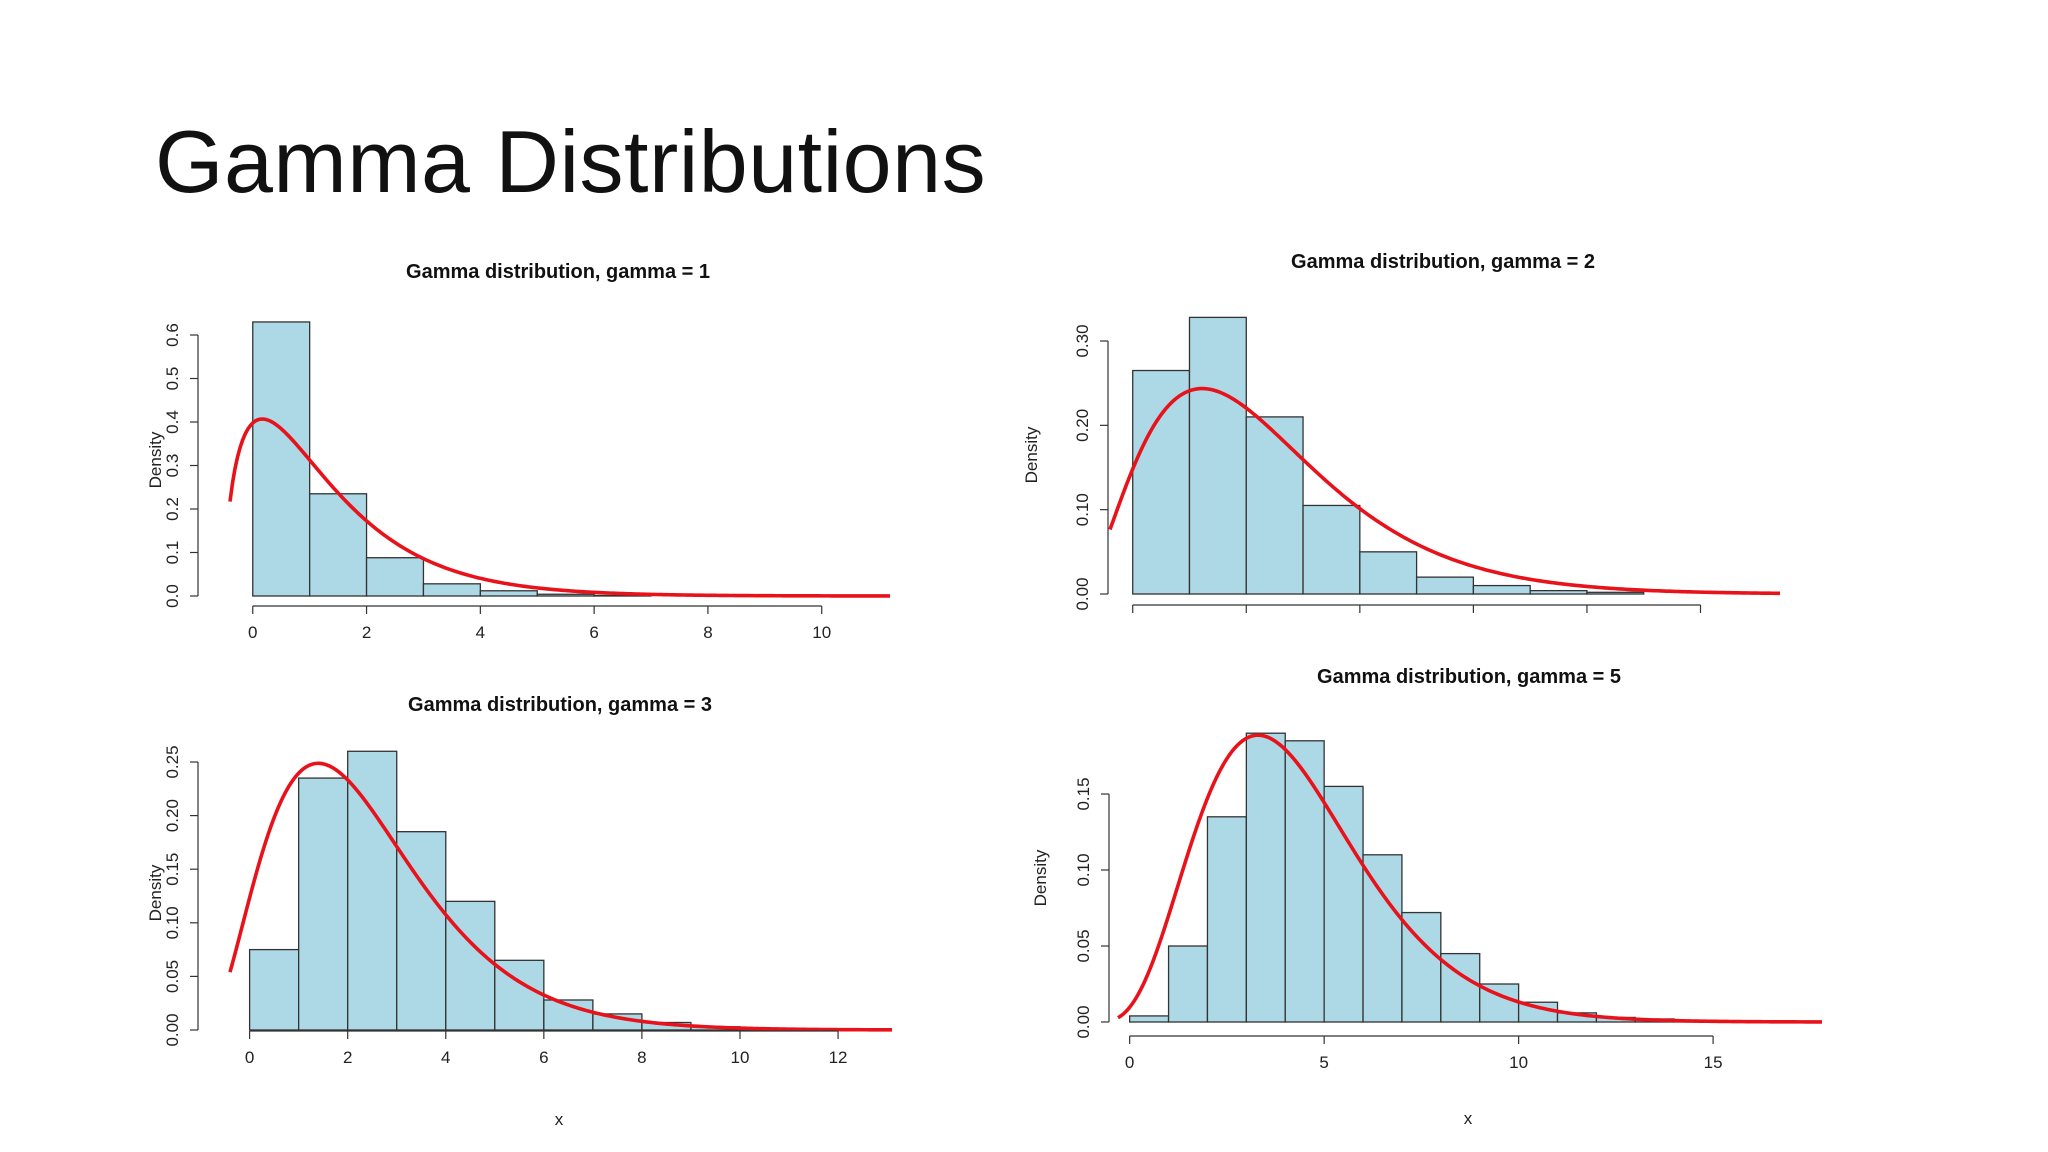 The width and height of the screenshot is (2048, 1152). What do you see at coordinates (539, 623) in the screenshot?
I see `x-axis: 0 2 4 6 8 10` at bounding box center [539, 623].